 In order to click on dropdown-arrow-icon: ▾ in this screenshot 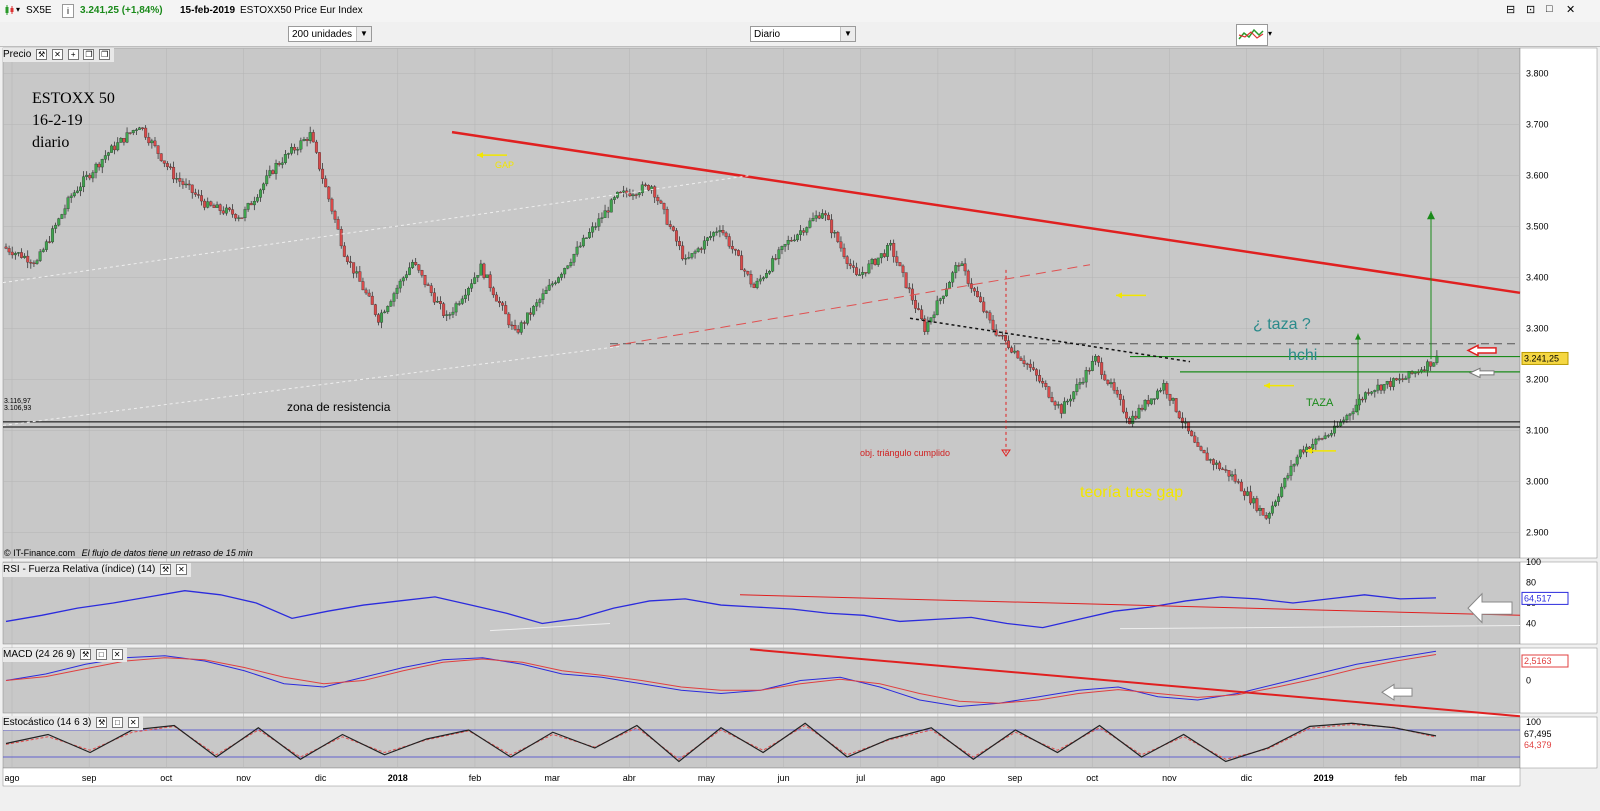, I will do `click(18, 9)`.